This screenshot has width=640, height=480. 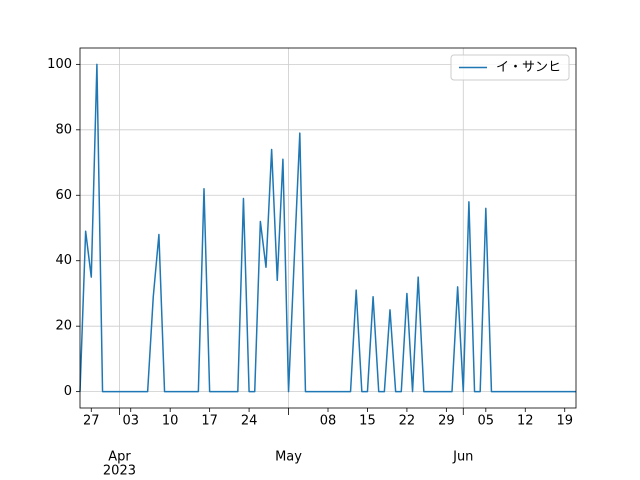 I want to click on x-tick-label: 27, so click(x=91, y=421).